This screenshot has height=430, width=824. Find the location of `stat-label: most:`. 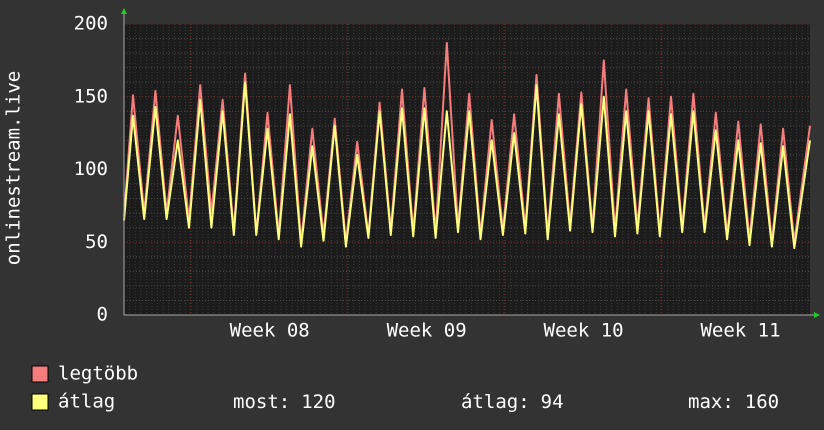

stat-label: most: is located at coordinates (261, 402).